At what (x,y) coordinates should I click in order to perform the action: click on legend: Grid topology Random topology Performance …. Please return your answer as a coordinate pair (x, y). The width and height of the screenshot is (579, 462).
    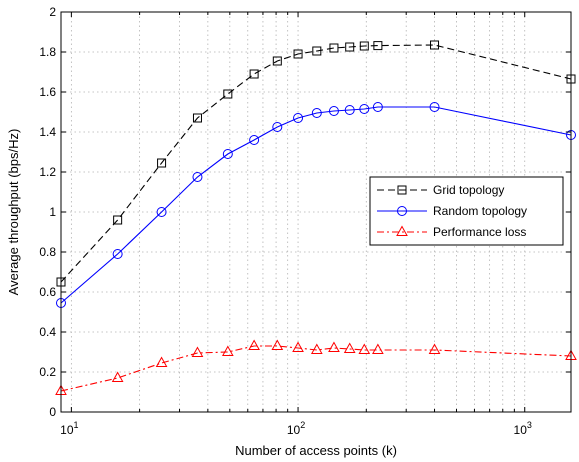
    Looking at the image, I should click on (466, 211).